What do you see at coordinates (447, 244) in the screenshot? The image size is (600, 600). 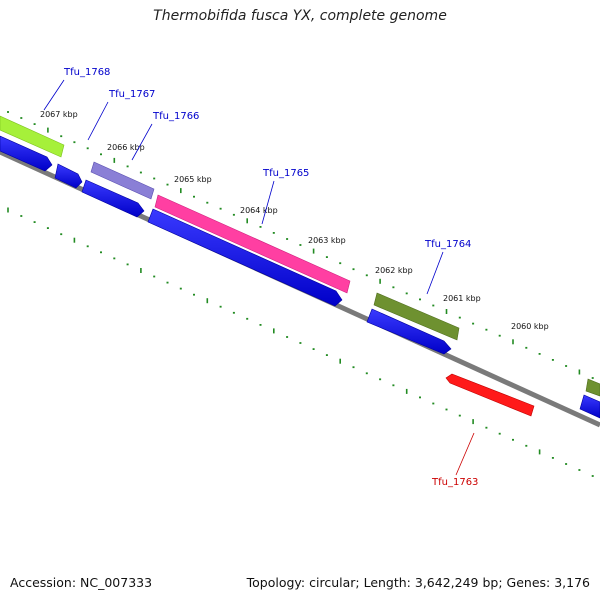 I see `gene-label-tfu1764: Tfu_1764` at bounding box center [447, 244].